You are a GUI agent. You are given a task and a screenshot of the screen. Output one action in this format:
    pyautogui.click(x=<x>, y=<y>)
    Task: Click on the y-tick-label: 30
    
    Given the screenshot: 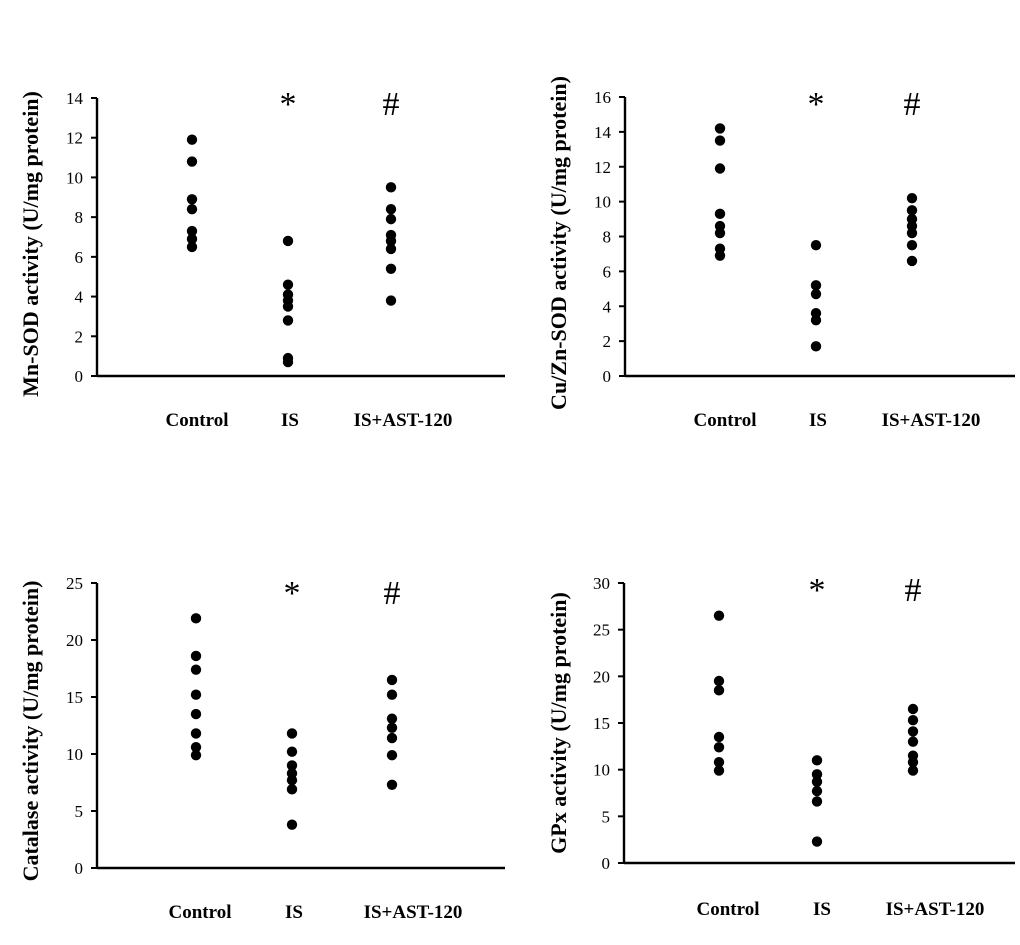 What is the action you would take?
    pyautogui.click(x=601, y=583)
    